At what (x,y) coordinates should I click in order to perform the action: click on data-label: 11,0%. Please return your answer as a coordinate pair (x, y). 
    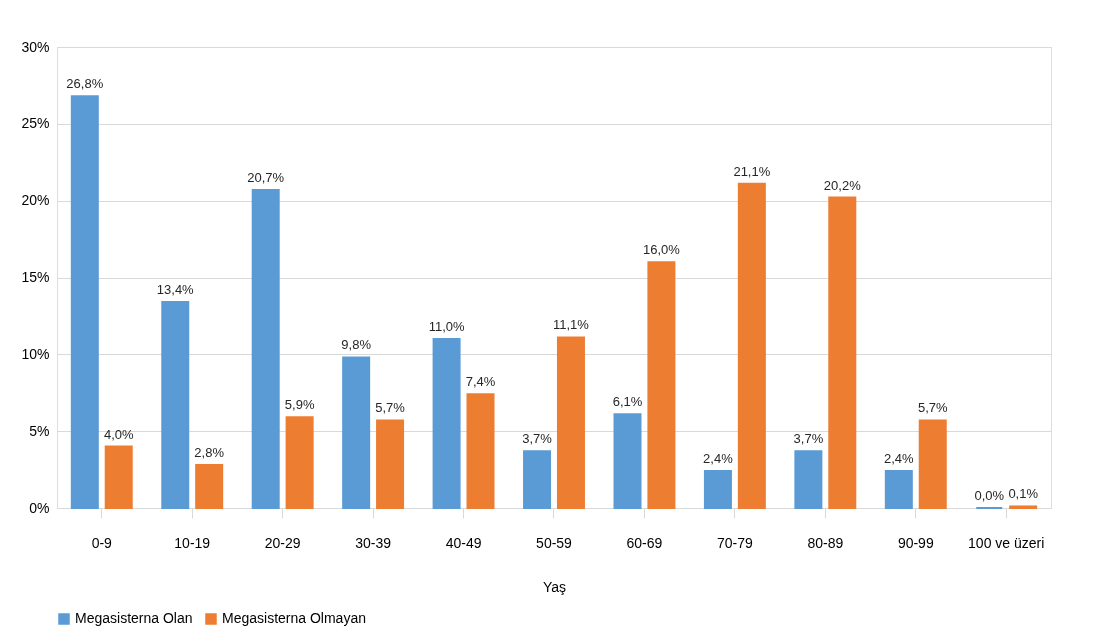
    Looking at the image, I should click on (446, 326).